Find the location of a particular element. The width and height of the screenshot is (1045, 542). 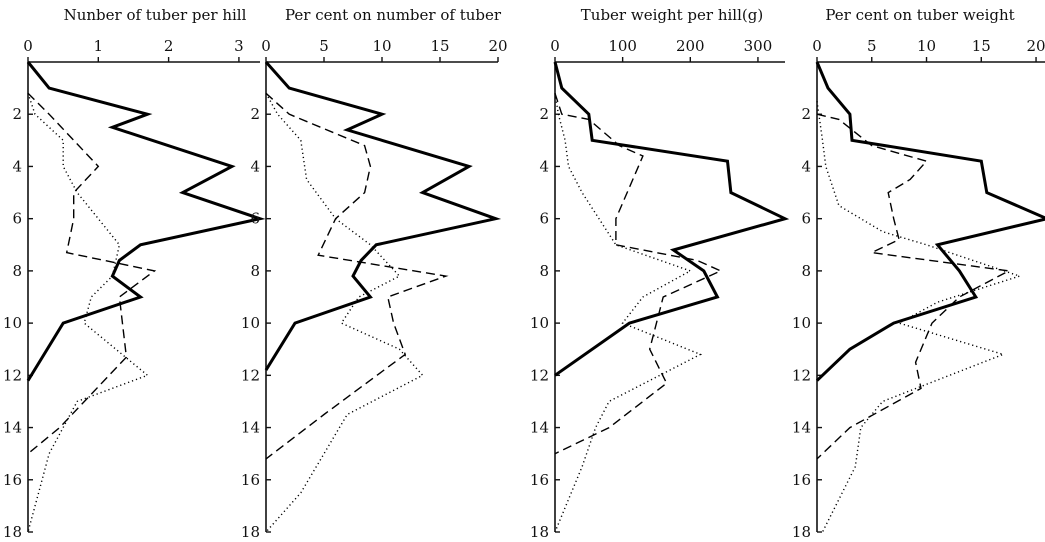

x-tick-label: 3 is located at coordinates (239, 46).